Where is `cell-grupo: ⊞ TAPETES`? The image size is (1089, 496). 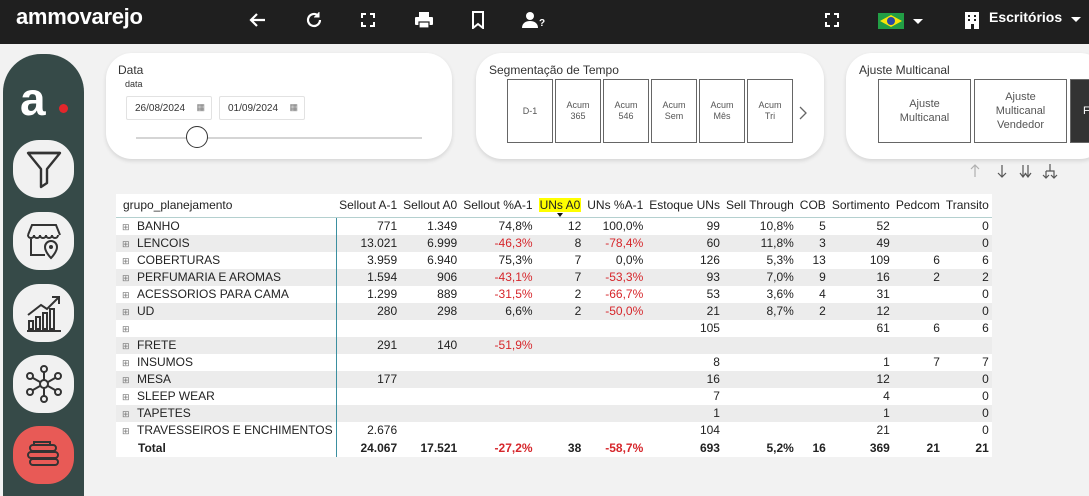 cell-grupo: ⊞ TAPETES is located at coordinates (226, 413).